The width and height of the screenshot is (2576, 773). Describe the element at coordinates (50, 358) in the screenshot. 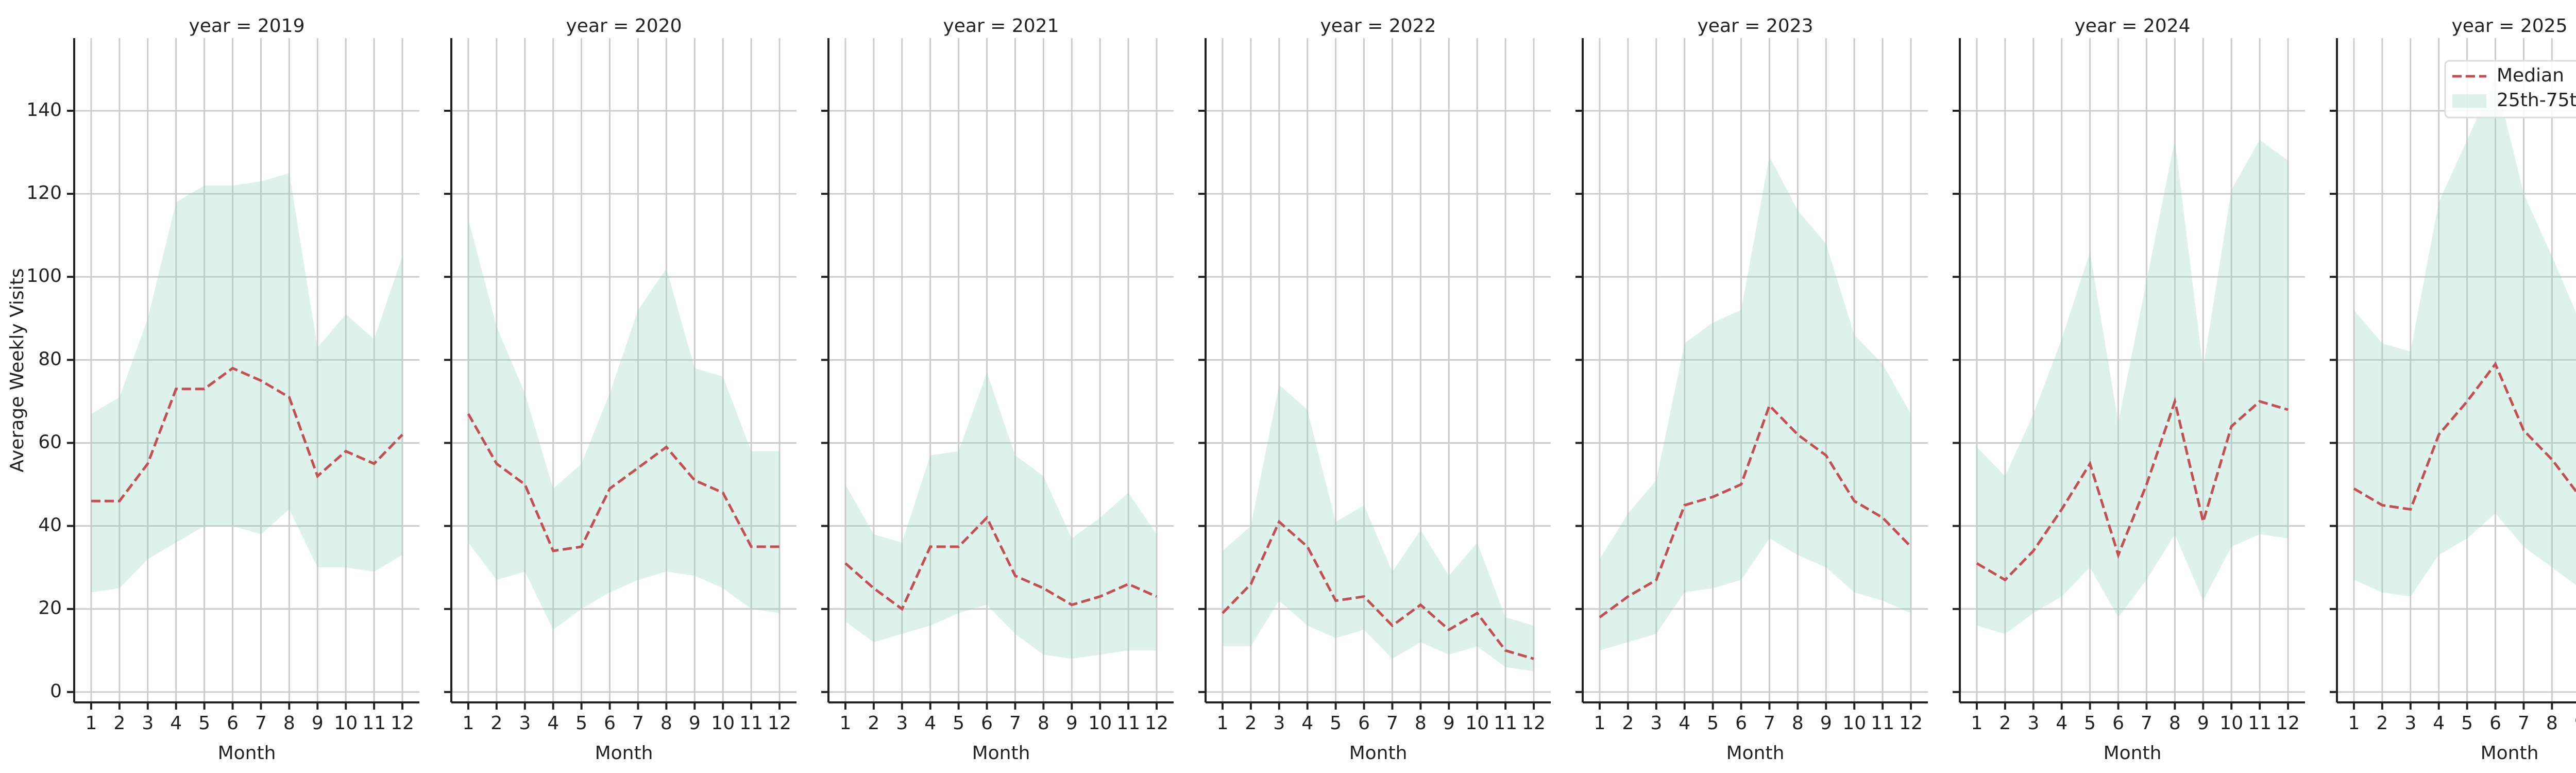

I see `y-tick-label: 80` at that location.